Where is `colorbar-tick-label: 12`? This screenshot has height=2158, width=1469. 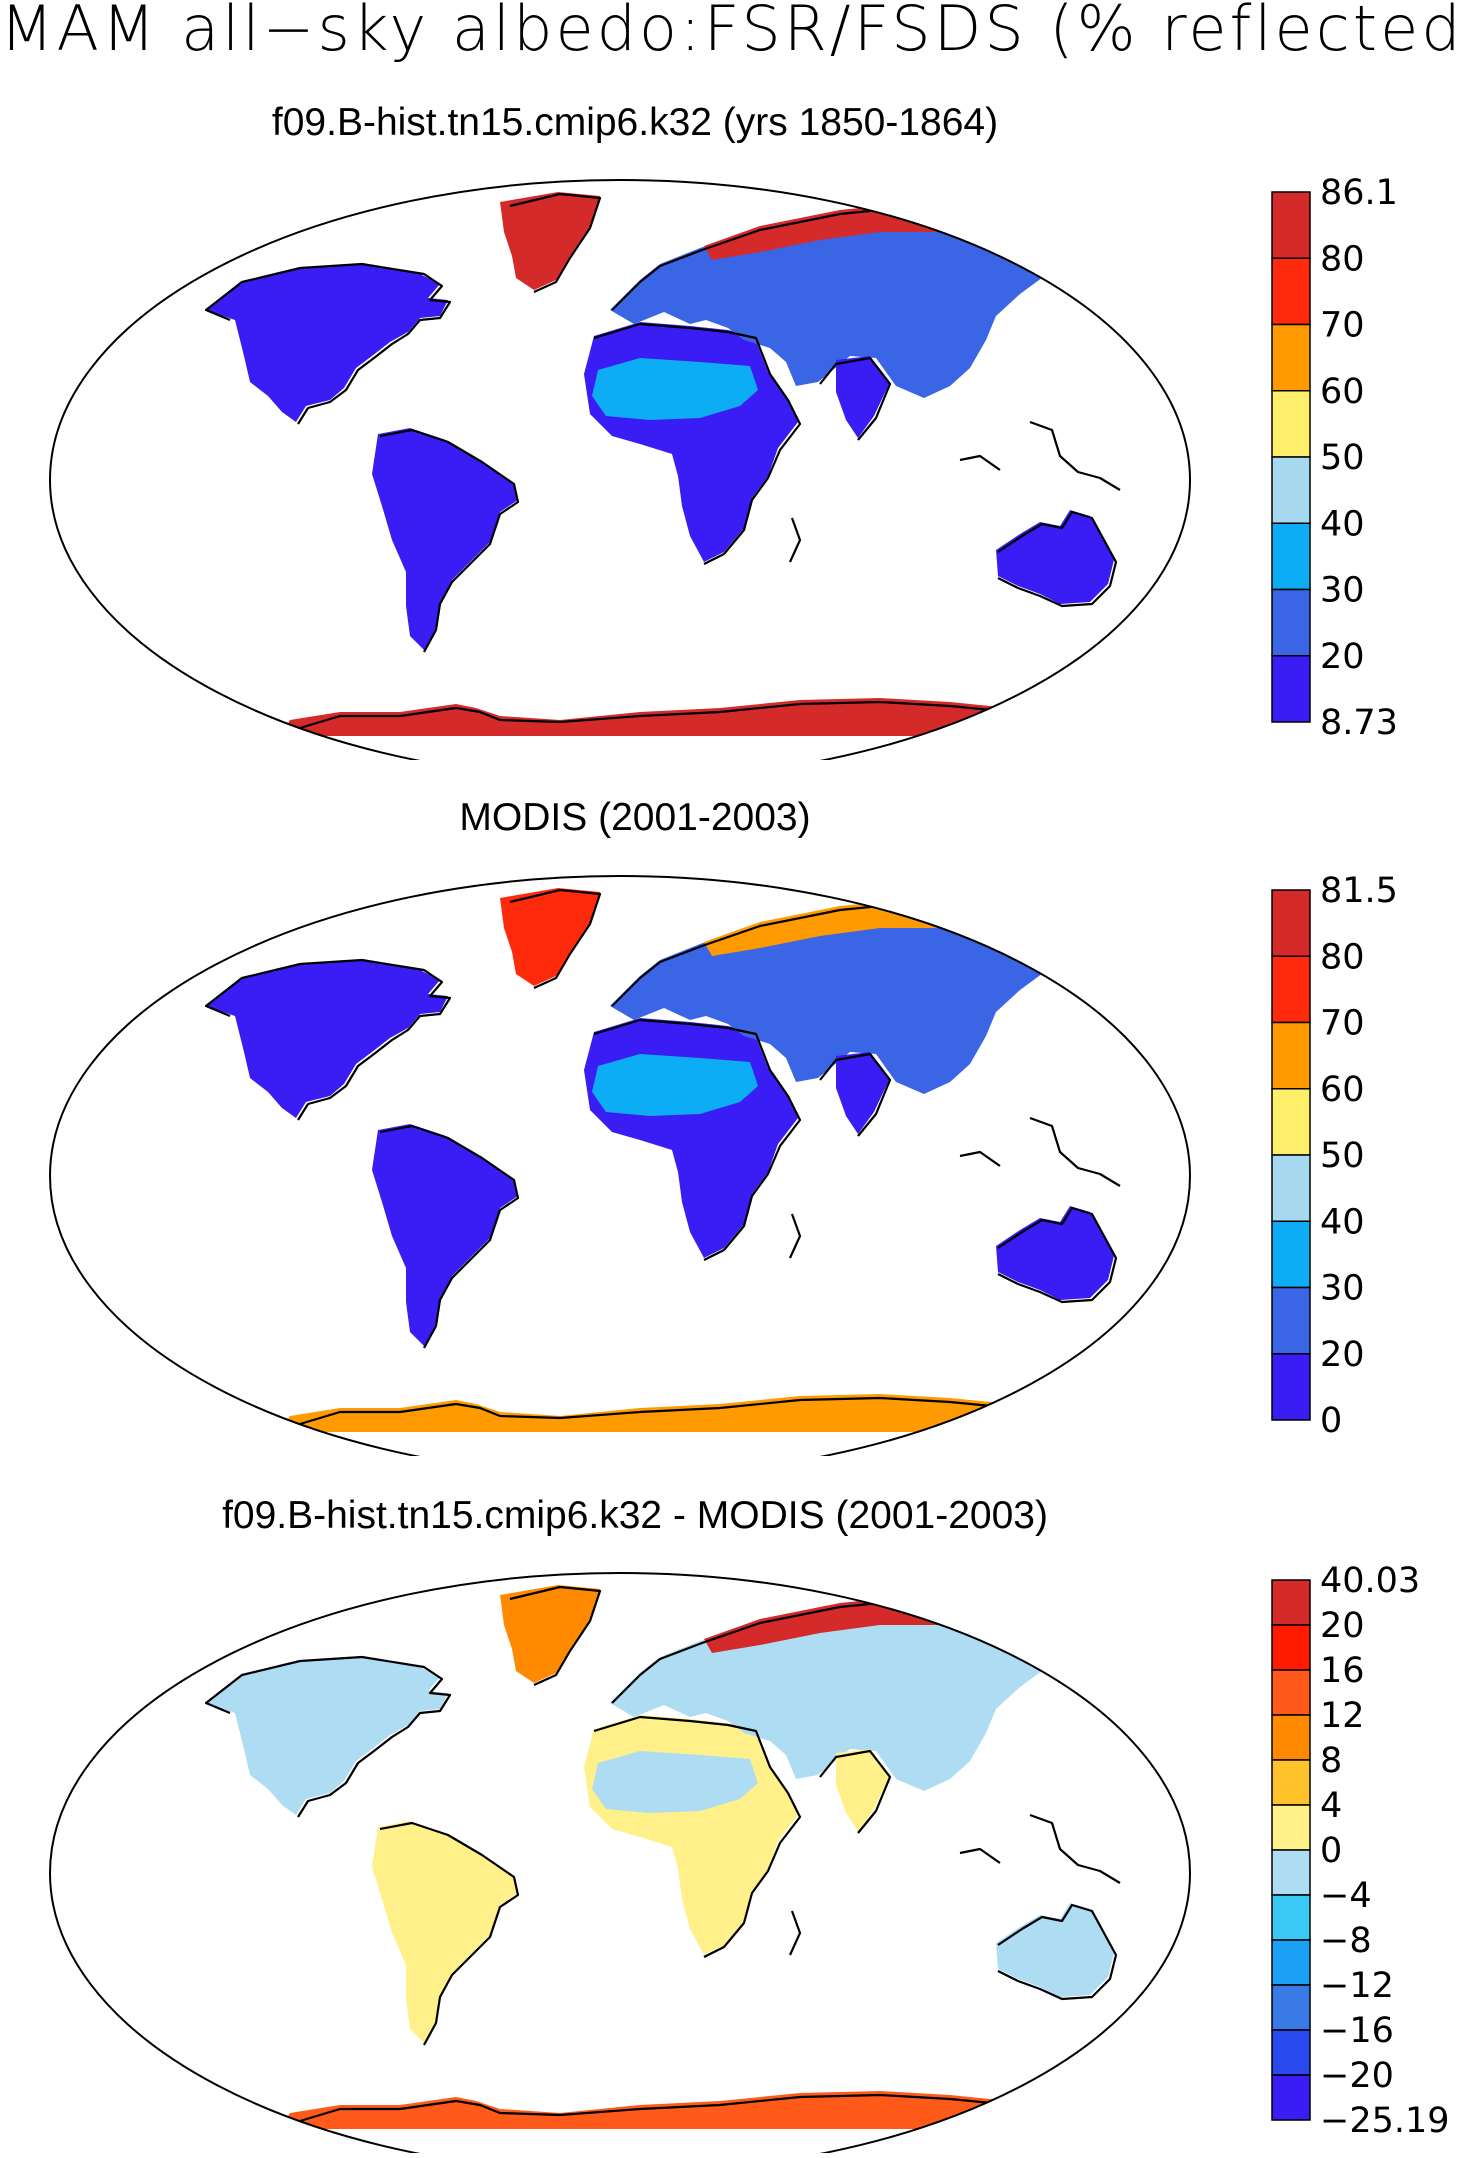 colorbar-tick-label: 12 is located at coordinates (1342, 1716).